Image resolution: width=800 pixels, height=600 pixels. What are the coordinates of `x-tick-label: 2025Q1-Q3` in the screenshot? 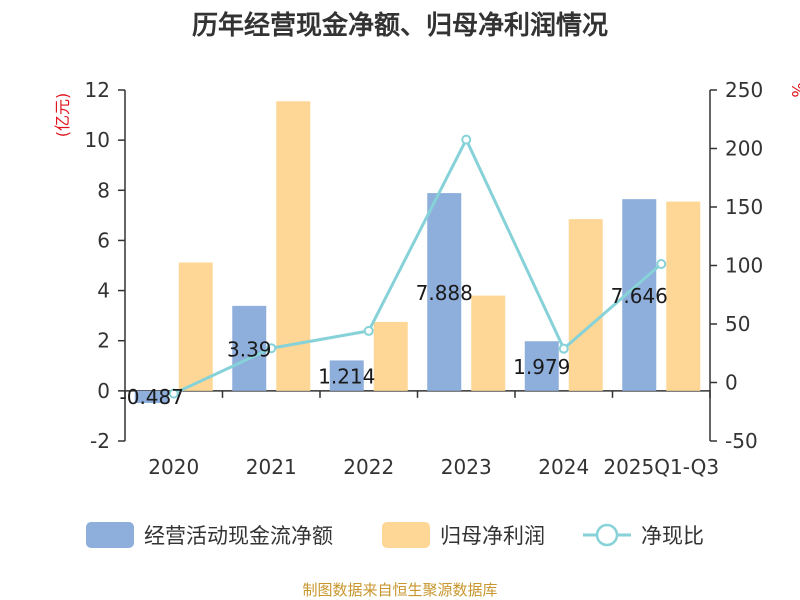 It's located at (661, 467).